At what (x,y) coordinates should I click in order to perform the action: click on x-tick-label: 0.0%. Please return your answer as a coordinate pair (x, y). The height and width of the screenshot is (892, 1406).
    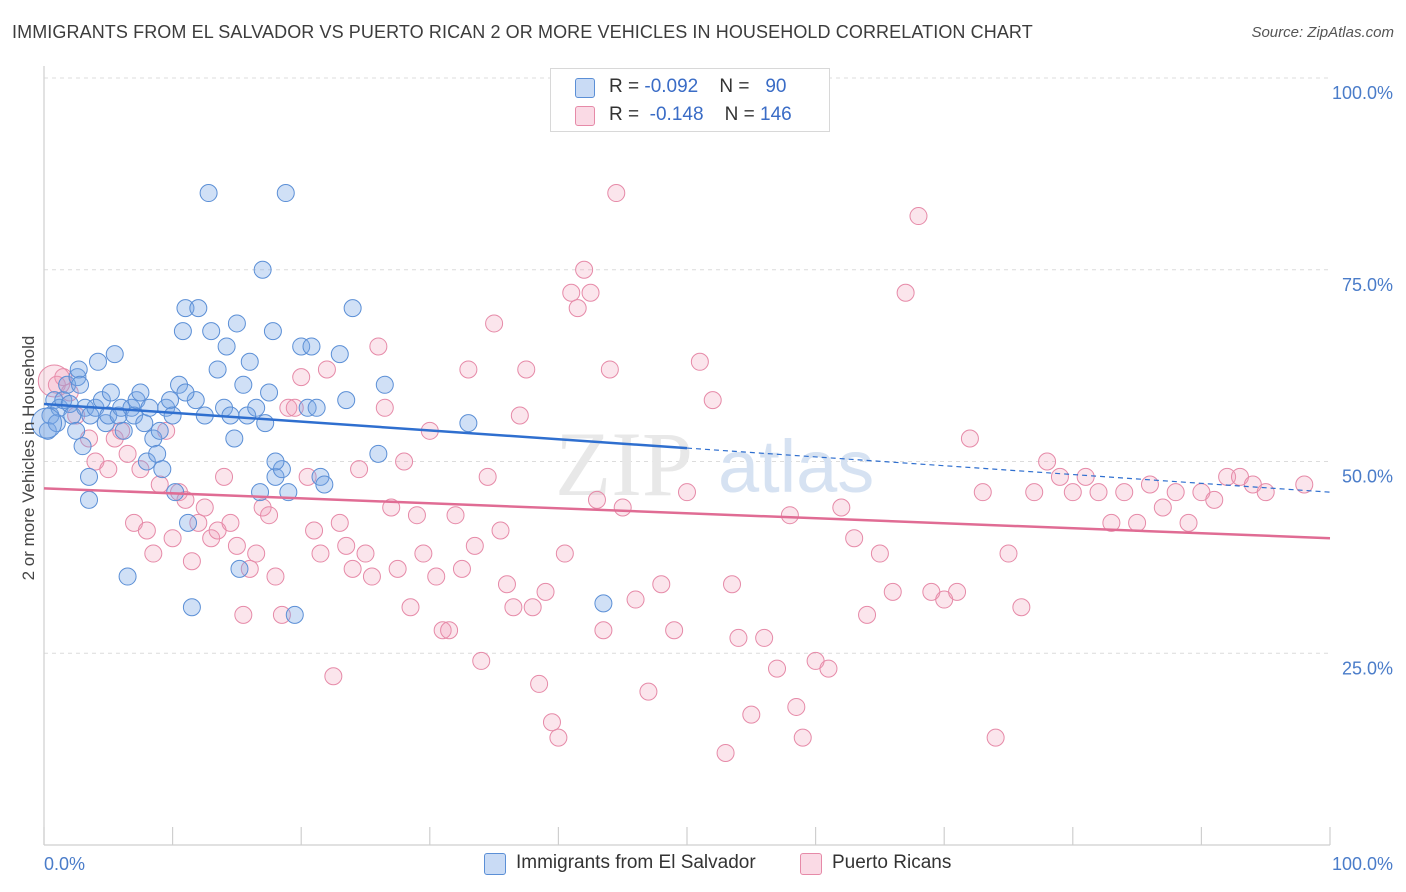
    Looking at the image, I should click on (64, 864).